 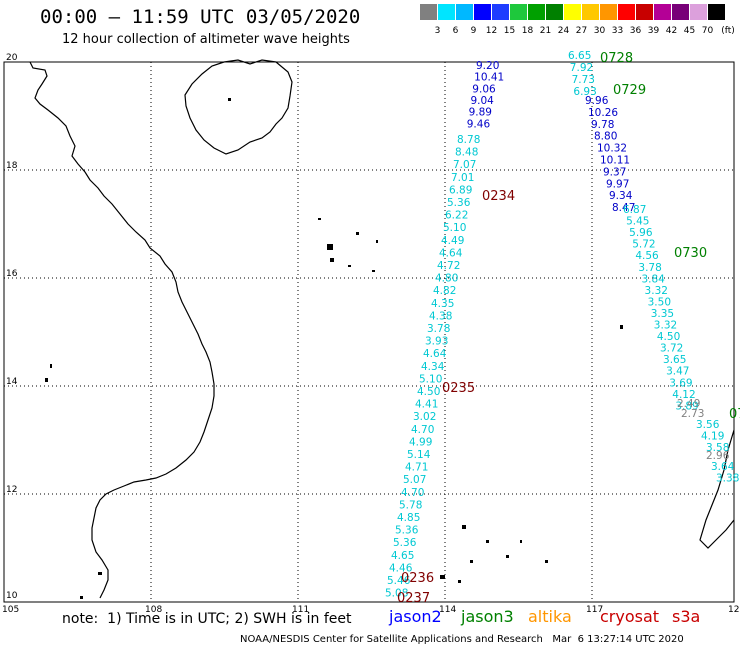 What do you see at coordinates (448, 266) in the screenshot?
I see `swh-value: 4.72` at bounding box center [448, 266].